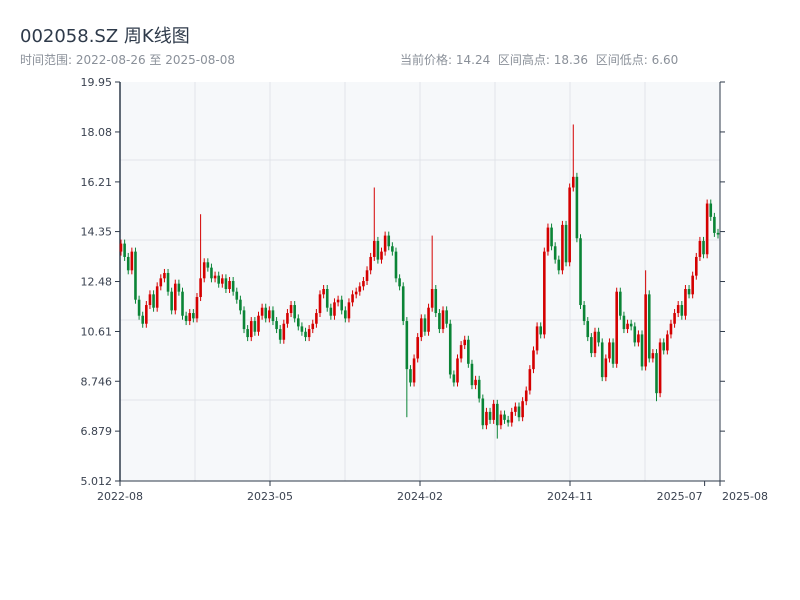  I want to click on date-range: 时间范围: 2022-08-26 至 2025-08-08, so click(127, 60).